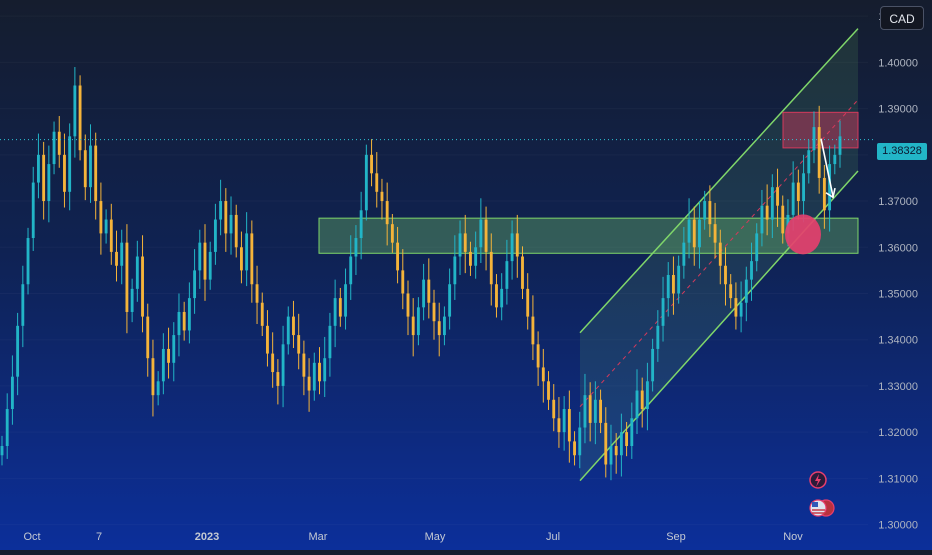 This screenshot has height=555, width=932. Describe the element at coordinates (898, 110) in the screenshot. I see `y-tick-label: 1.39000` at that location.